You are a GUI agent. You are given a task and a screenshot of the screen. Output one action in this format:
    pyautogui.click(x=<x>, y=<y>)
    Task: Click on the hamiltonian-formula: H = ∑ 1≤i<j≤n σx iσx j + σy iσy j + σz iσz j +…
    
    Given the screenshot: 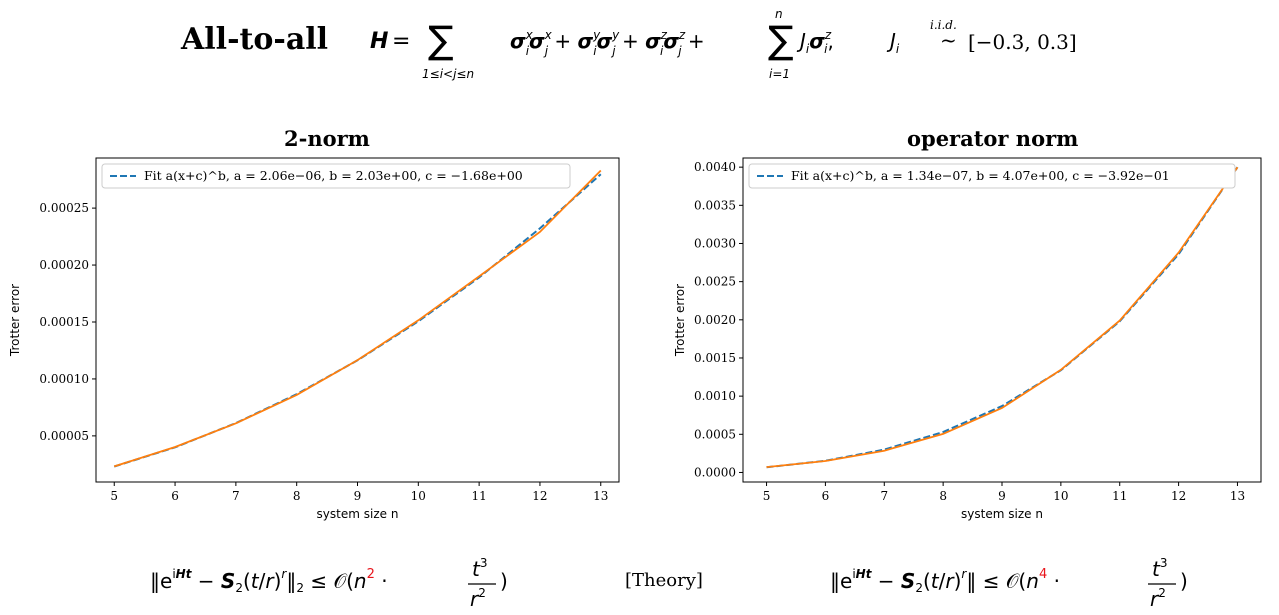 What is the action you would take?
    pyautogui.click(x=635, y=44)
    